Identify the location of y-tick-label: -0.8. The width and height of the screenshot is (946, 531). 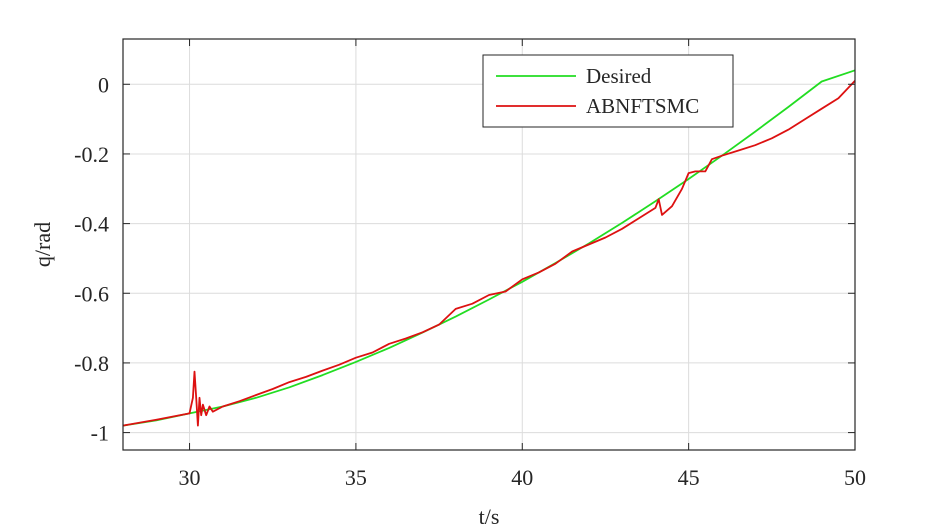
(91, 363).